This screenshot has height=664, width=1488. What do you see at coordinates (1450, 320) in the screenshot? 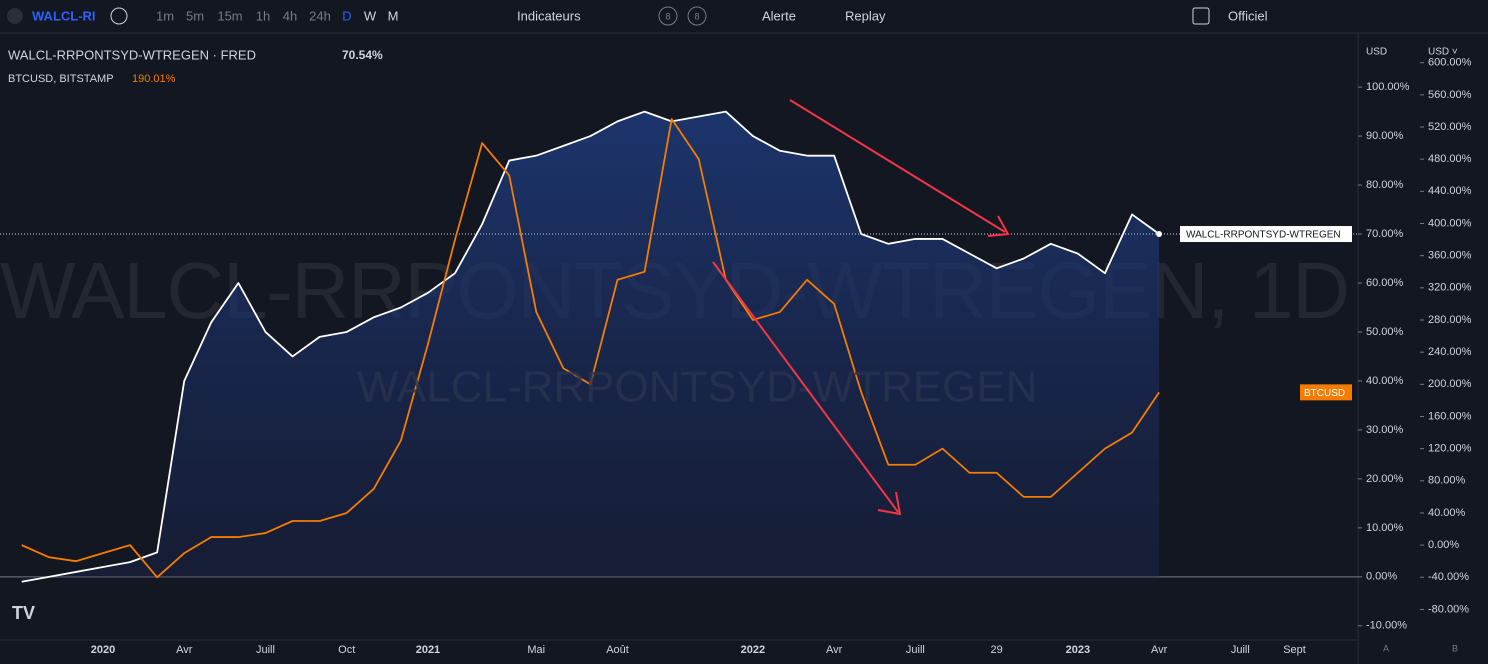
I see `y2-tick-label: 280.00%` at bounding box center [1450, 320].